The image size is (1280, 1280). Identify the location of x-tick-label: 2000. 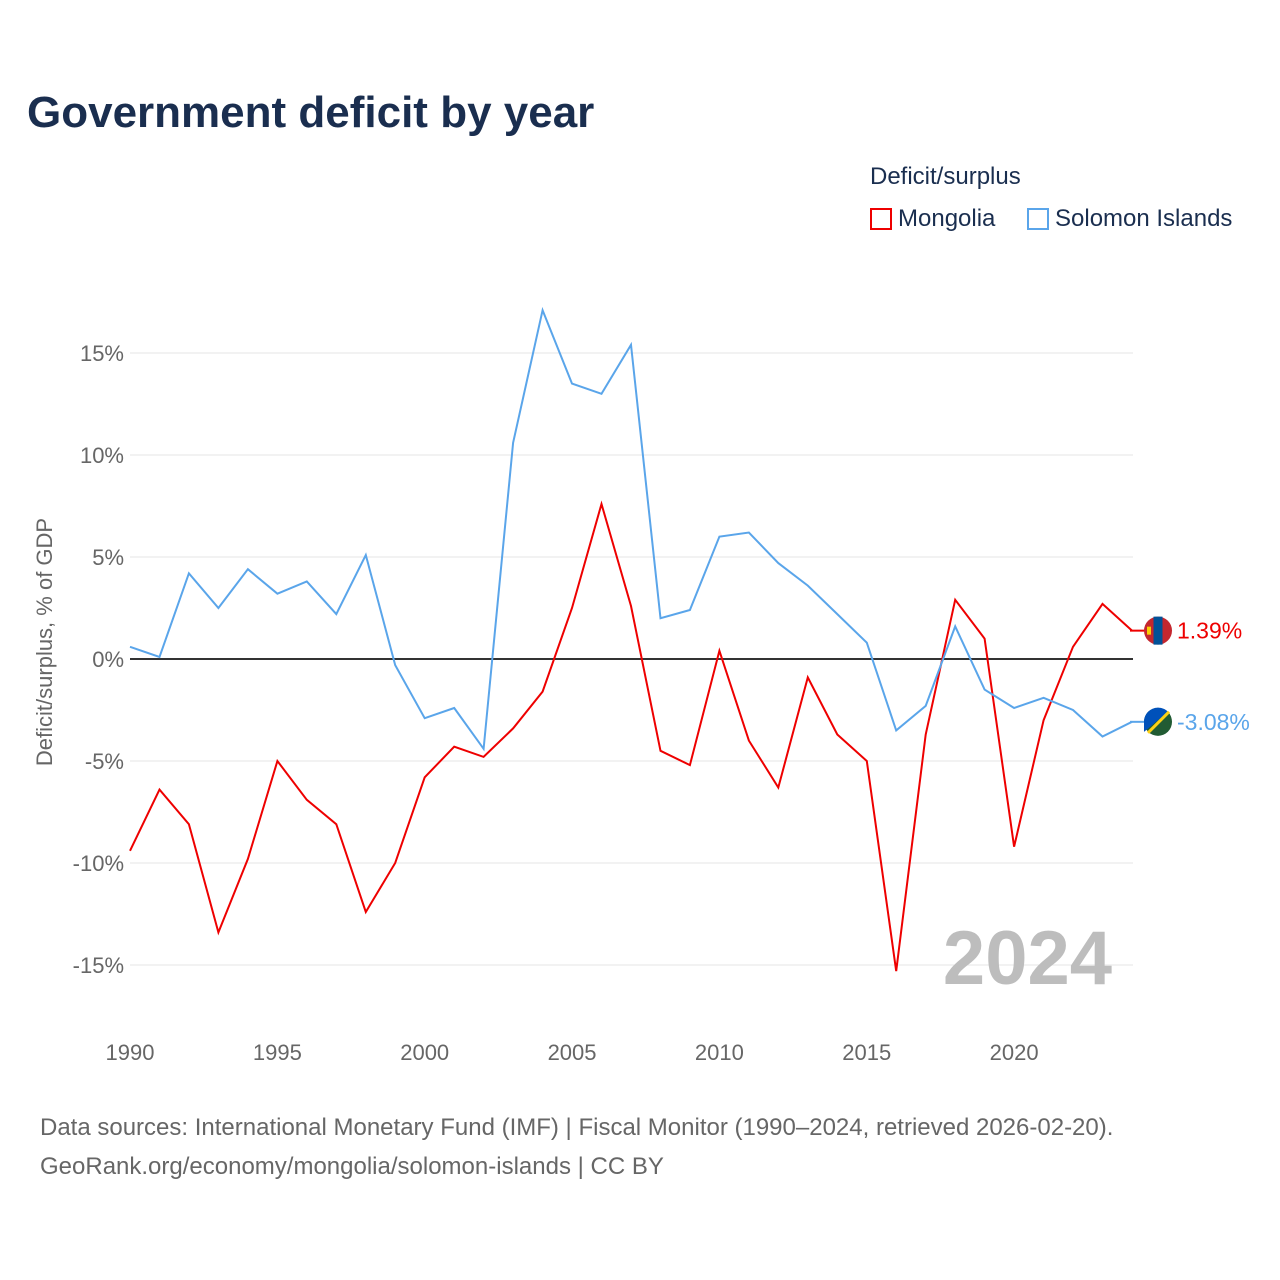
(424, 1052).